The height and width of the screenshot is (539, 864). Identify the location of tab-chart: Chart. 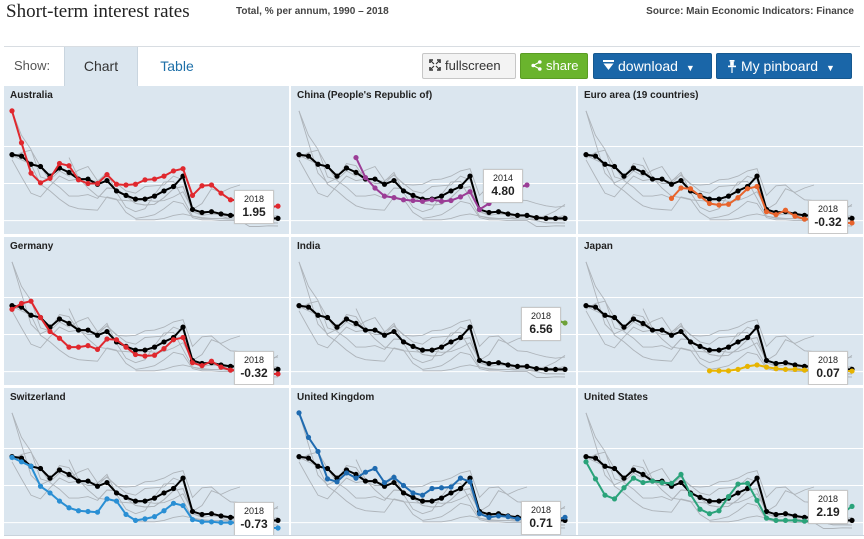
(101, 67).